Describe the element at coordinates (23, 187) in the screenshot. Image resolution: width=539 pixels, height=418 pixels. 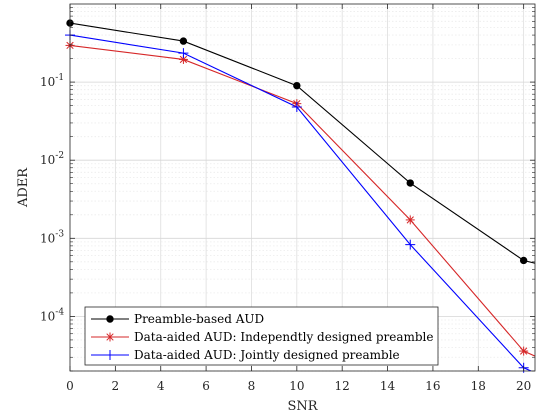
I see `y-axis-label: ADER` at that location.